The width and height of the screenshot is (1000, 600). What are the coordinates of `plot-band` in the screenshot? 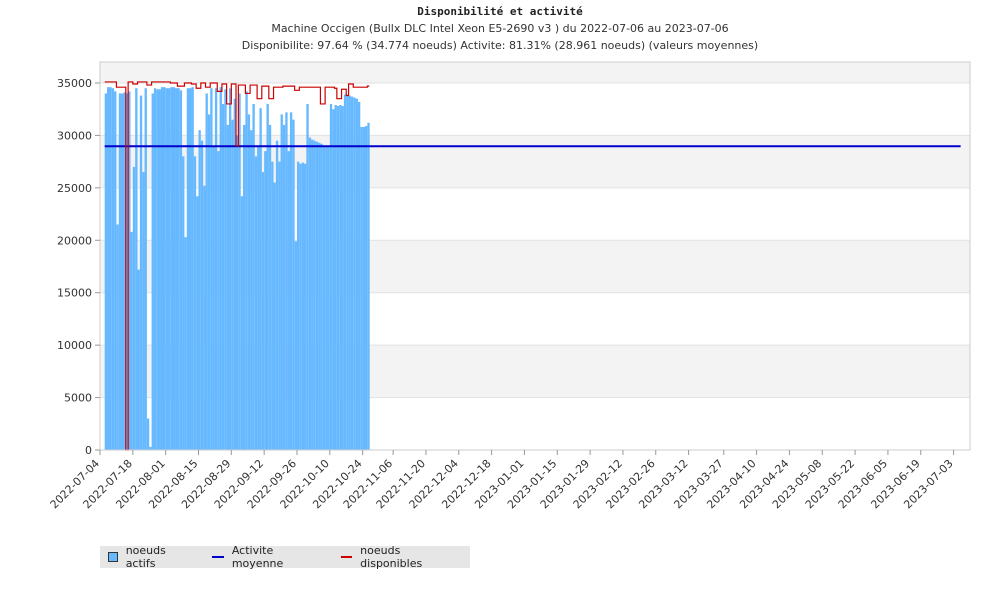 It's located at (535, 72).